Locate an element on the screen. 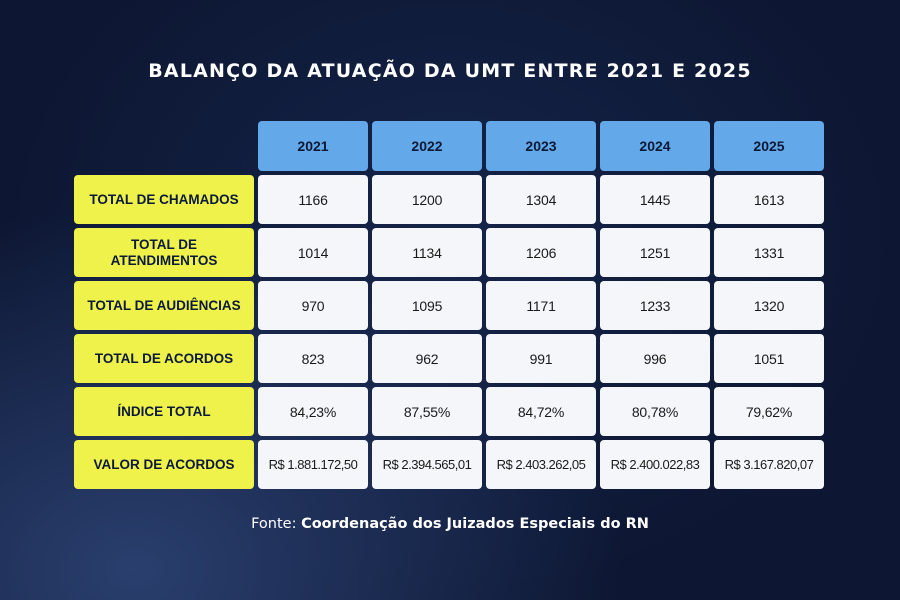  row-label-total-acordos: TOTAL DE ACORDOS is located at coordinates (164, 358).